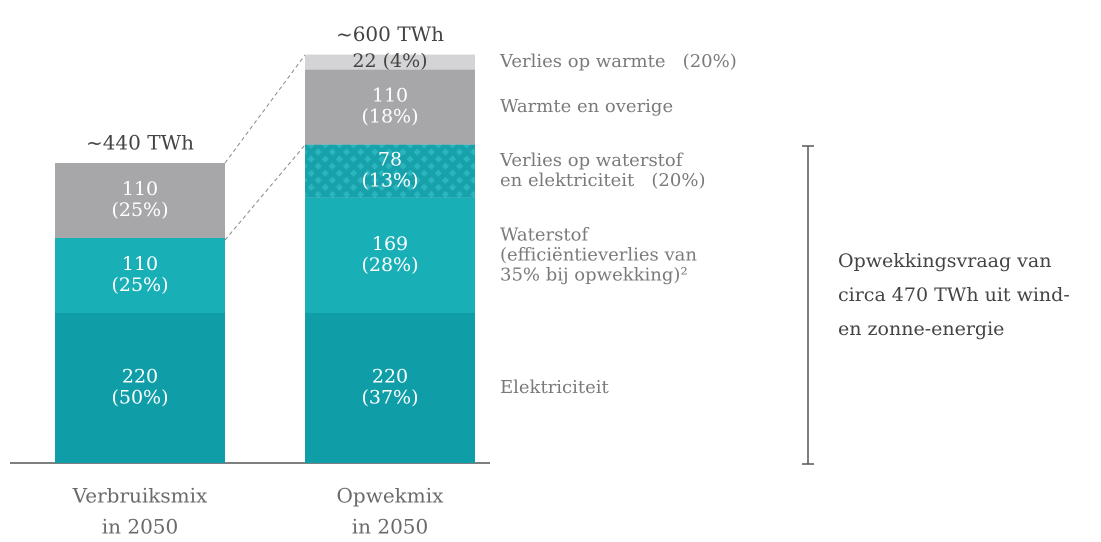  I want to click on legend-label: Elektriciteit, so click(555, 387).